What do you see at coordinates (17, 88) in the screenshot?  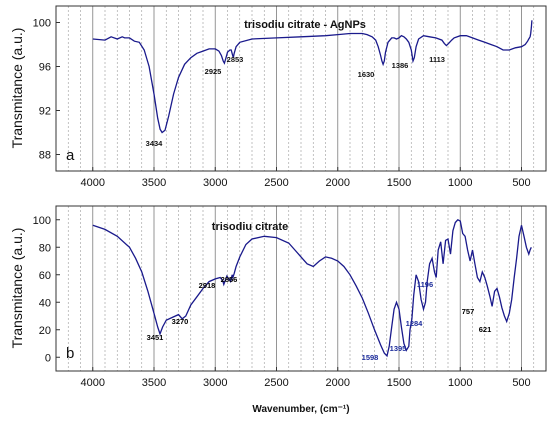 I see `panel-a-y-axis-label: Transmitance (a.u.)` at bounding box center [17, 88].